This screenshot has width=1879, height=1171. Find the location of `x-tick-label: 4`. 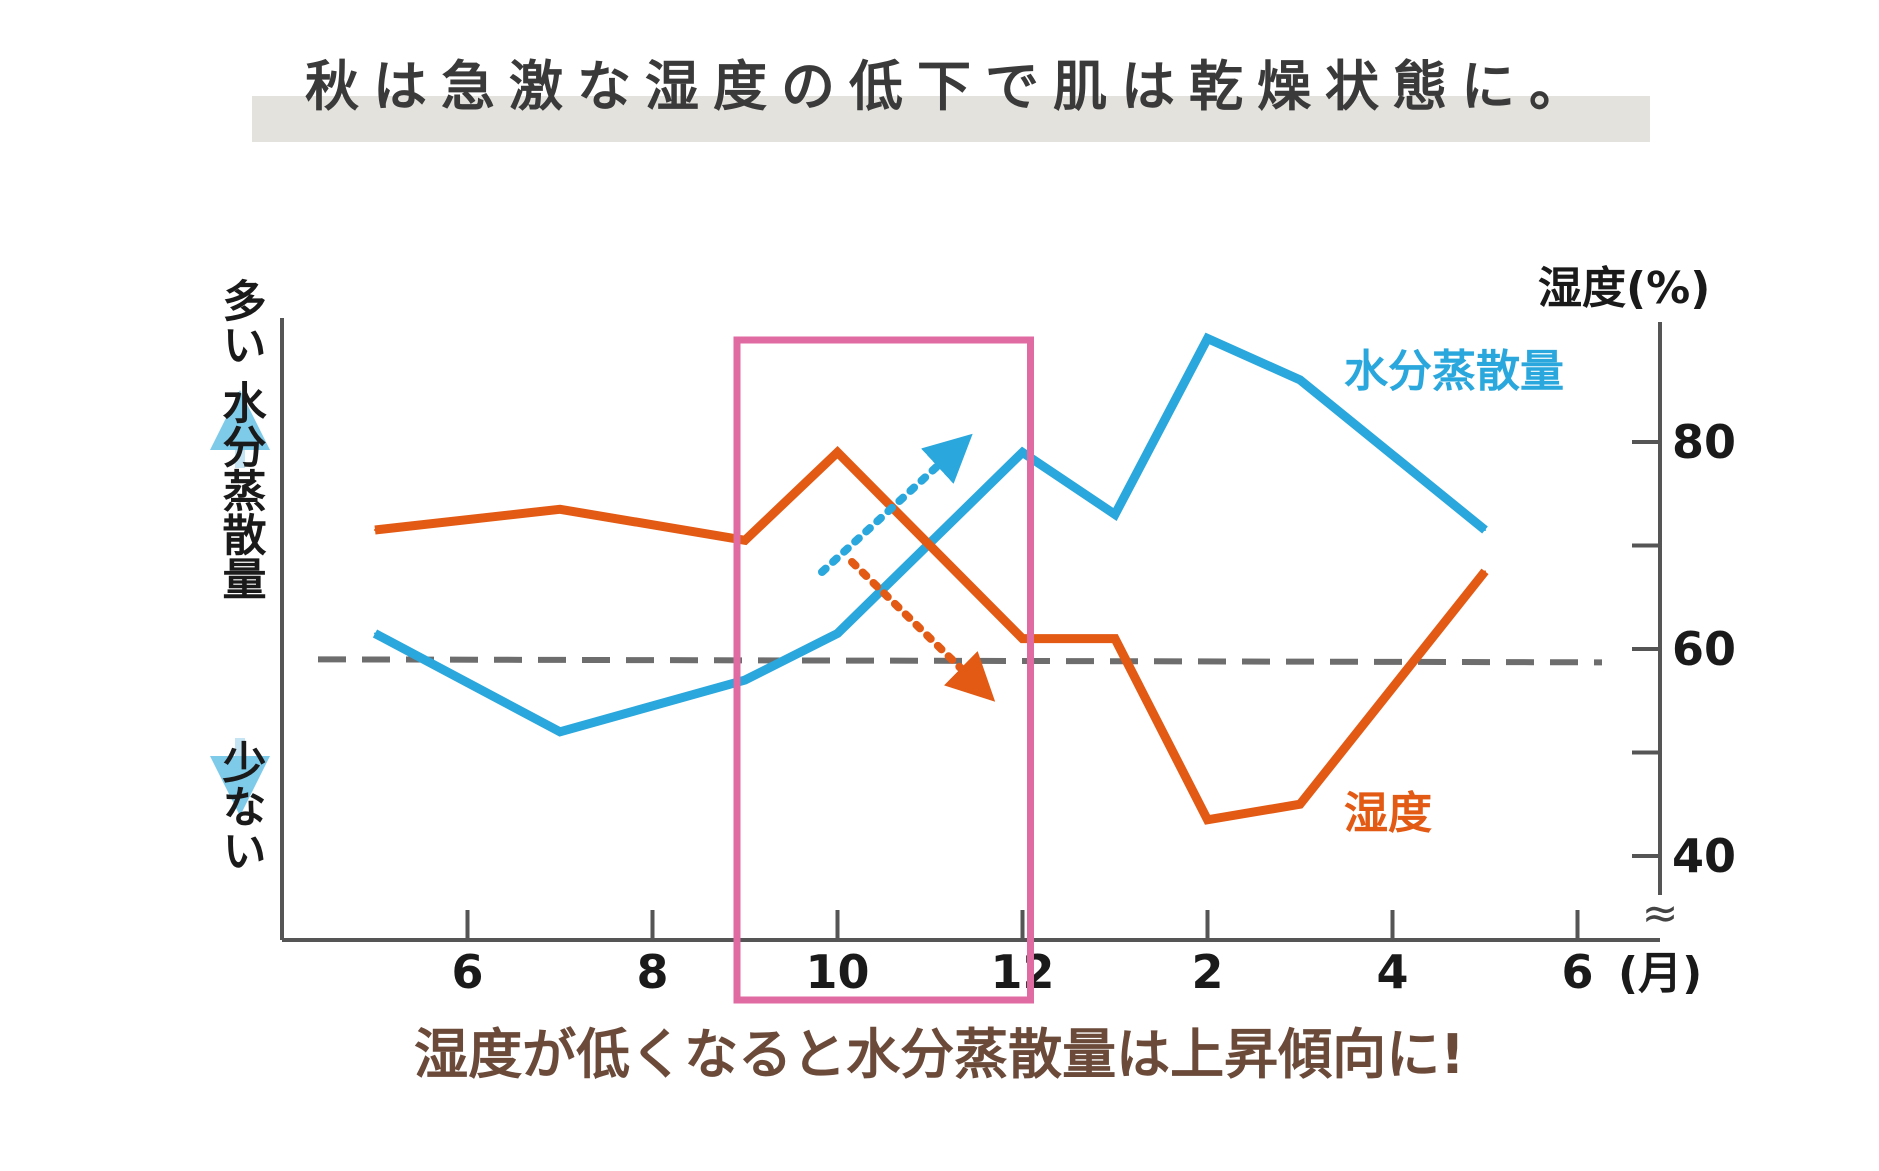

x-tick-label: 4 is located at coordinates (1392, 972).